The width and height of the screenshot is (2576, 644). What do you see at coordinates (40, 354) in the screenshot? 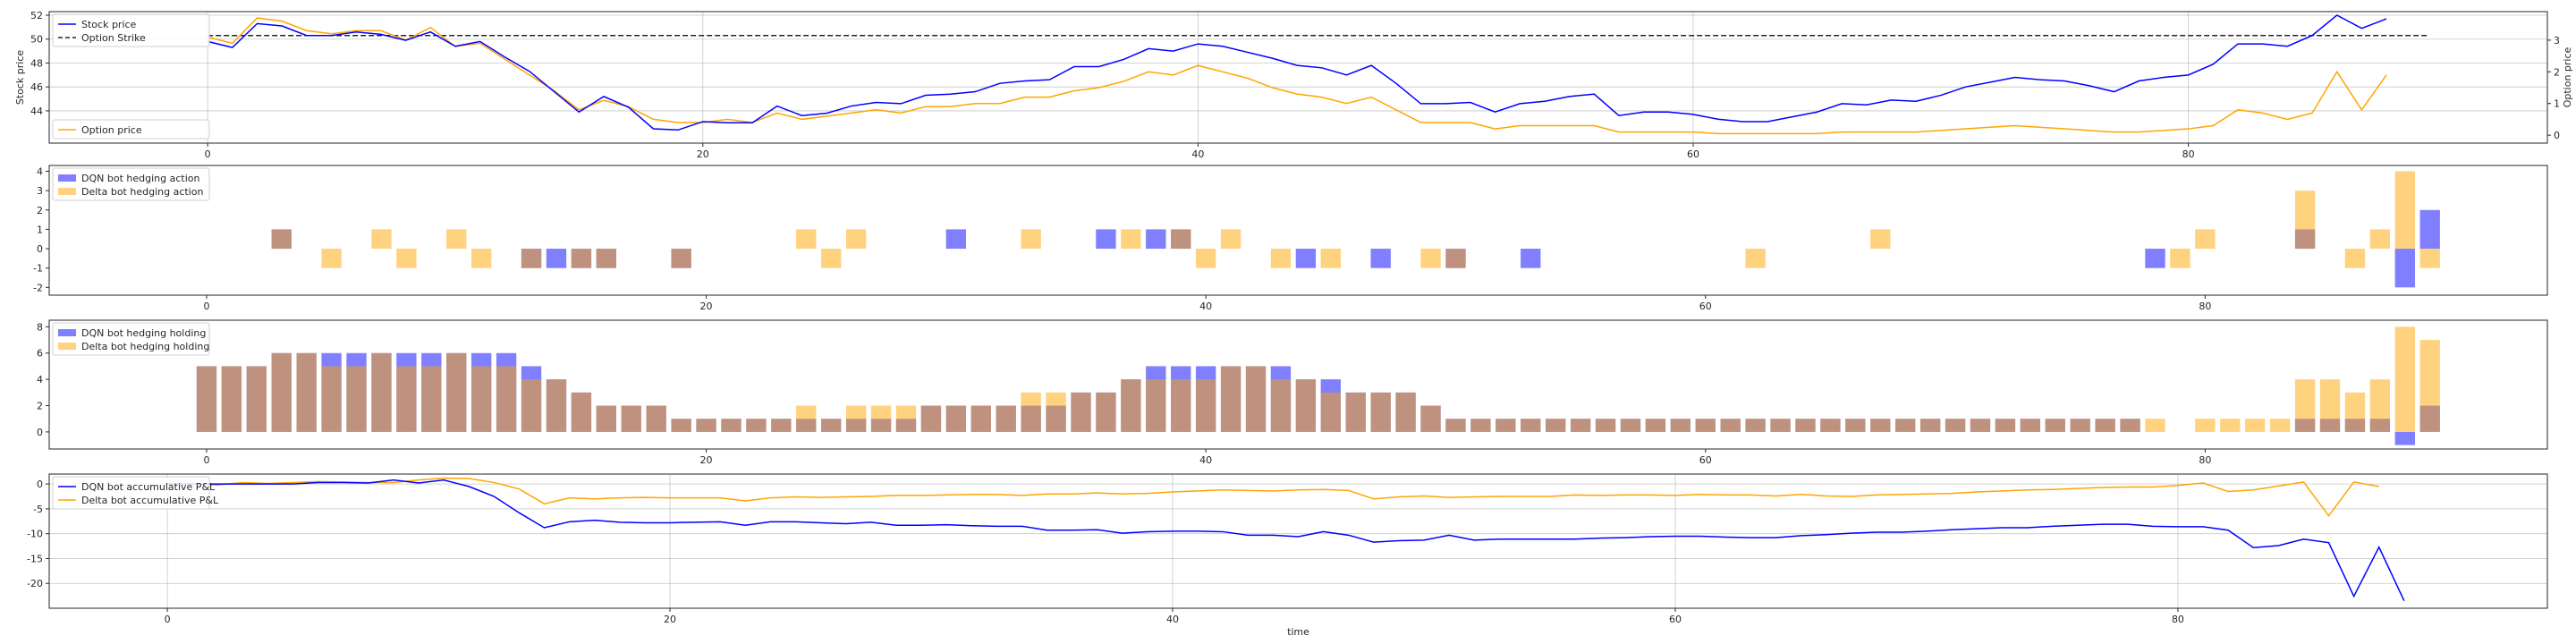
I see `y-tick-label: 6` at bounding box center [40, 354].